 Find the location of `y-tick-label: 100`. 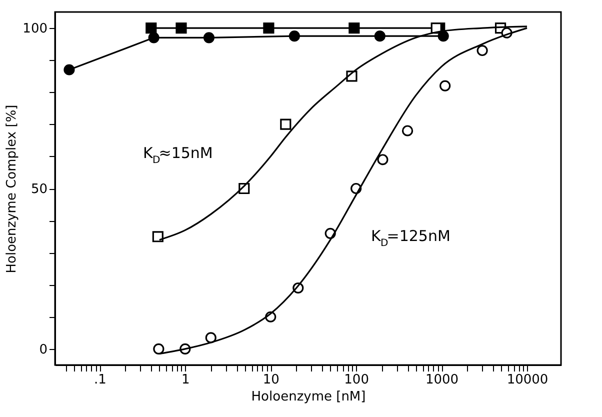

y-tick-label: 100 is located at coordinates (35, 29).